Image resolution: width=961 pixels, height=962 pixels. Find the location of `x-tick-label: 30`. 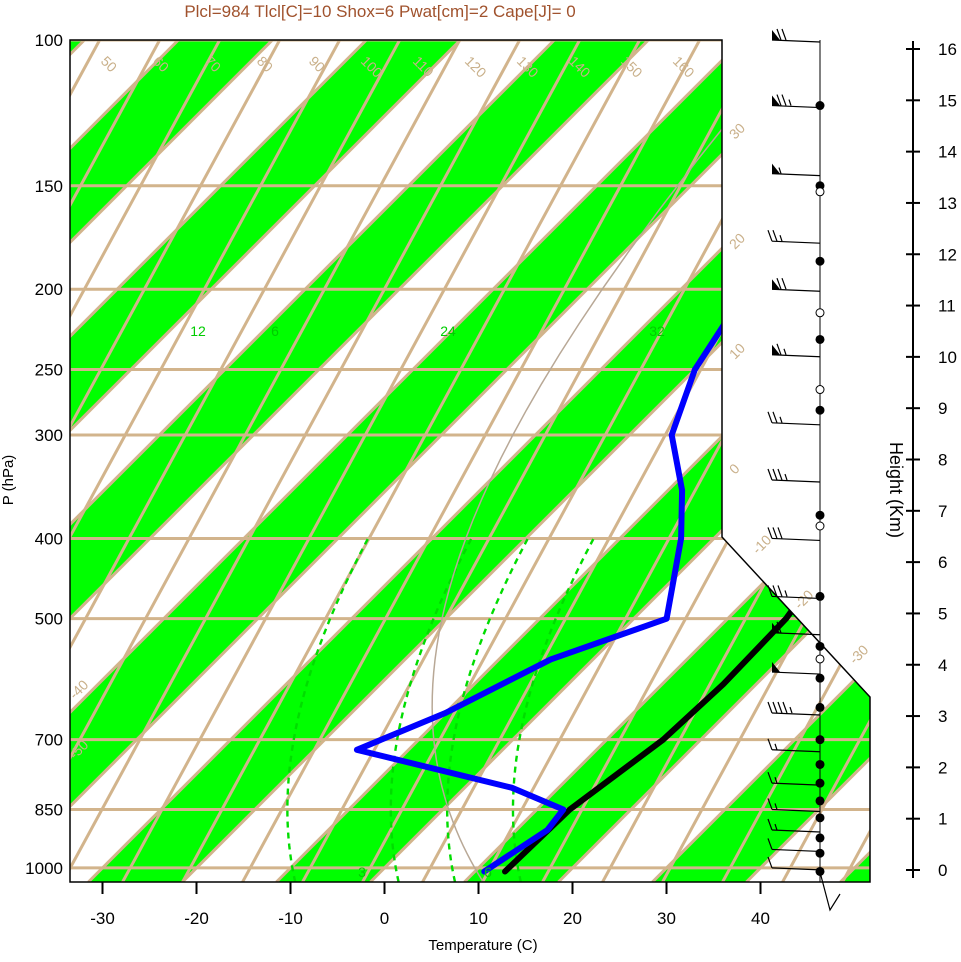

x-tick-label: 30 is located at coordinates (666, 918).